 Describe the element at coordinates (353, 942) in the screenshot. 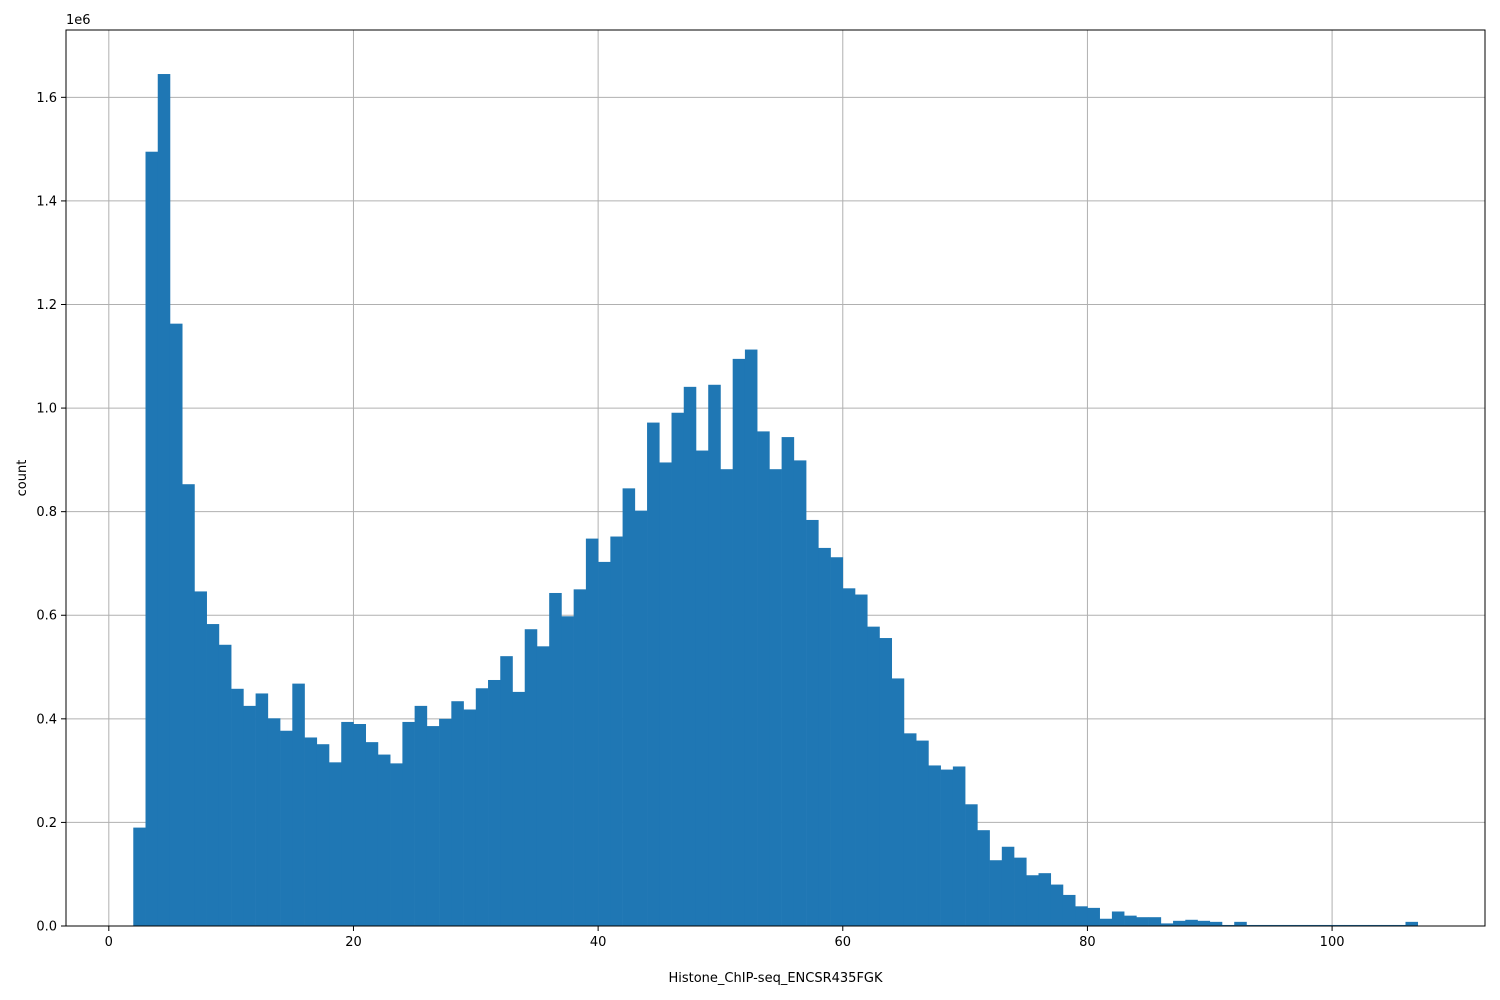

I see `x-tick-label: 20` at that location.